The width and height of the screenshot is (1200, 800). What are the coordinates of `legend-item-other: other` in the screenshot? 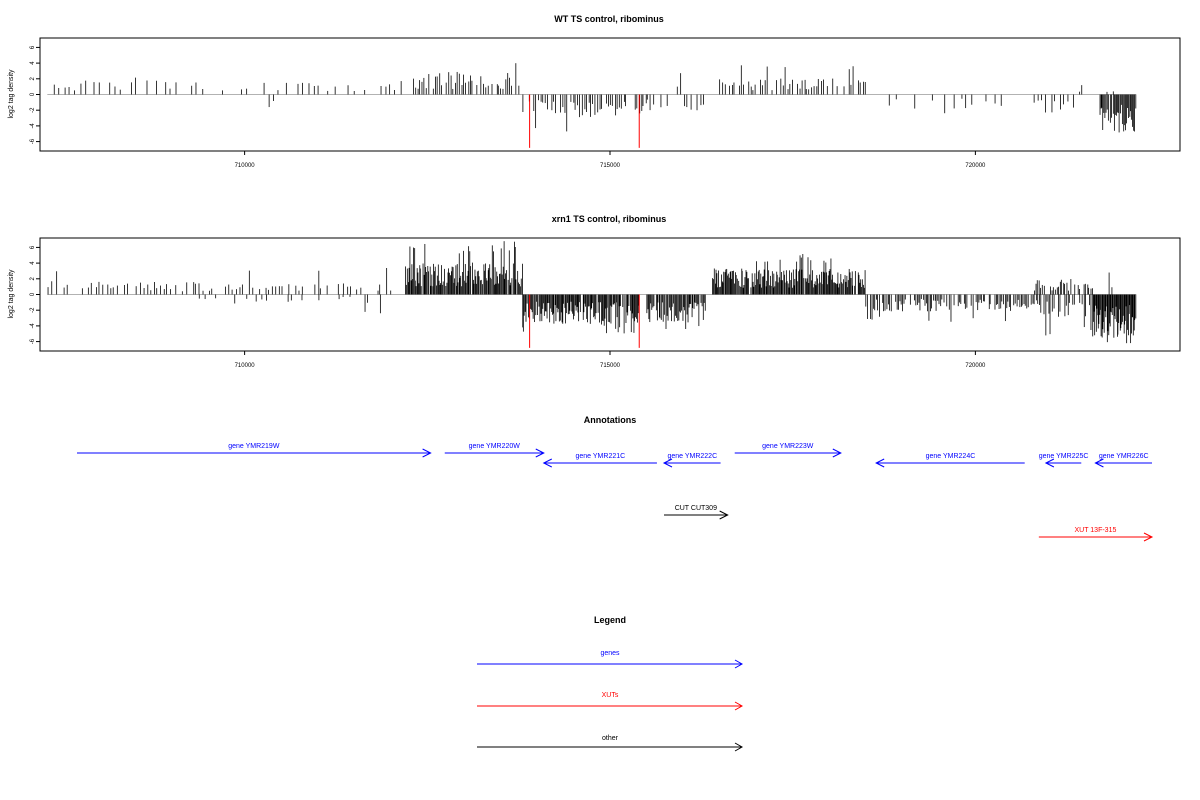 It's located at (610, 743).